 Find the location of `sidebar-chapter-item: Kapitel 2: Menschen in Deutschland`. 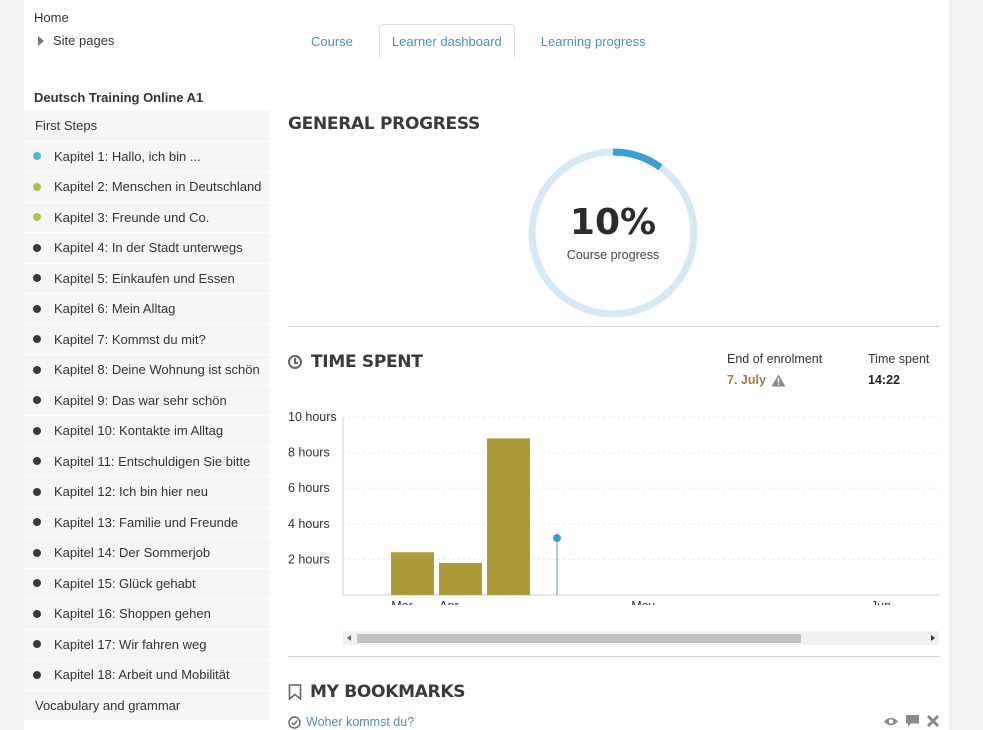

sidebar-chapter-item: Kapitel 2: Menschen in Deutschland is located at coordinates (147, 187).